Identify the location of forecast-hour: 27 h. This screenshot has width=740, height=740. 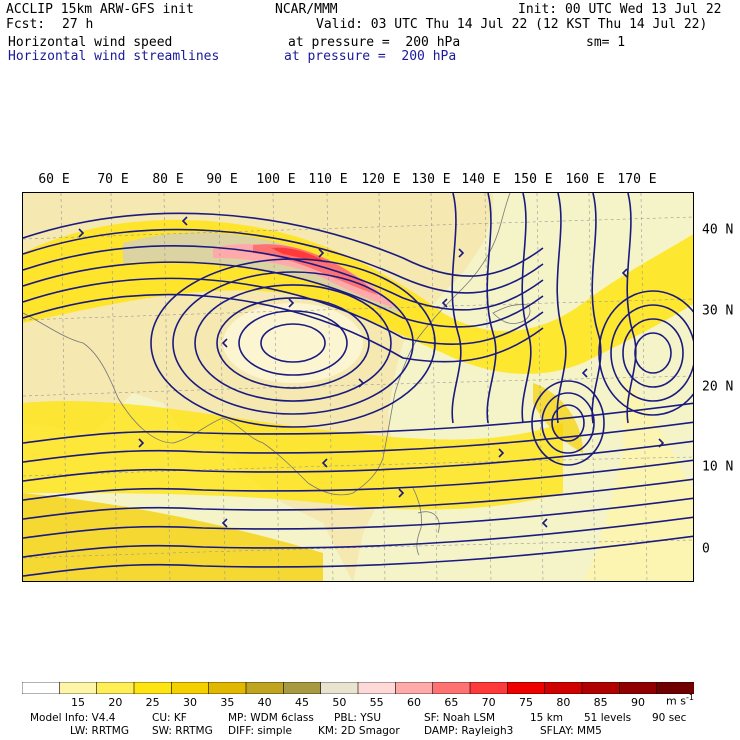
(78, 24).